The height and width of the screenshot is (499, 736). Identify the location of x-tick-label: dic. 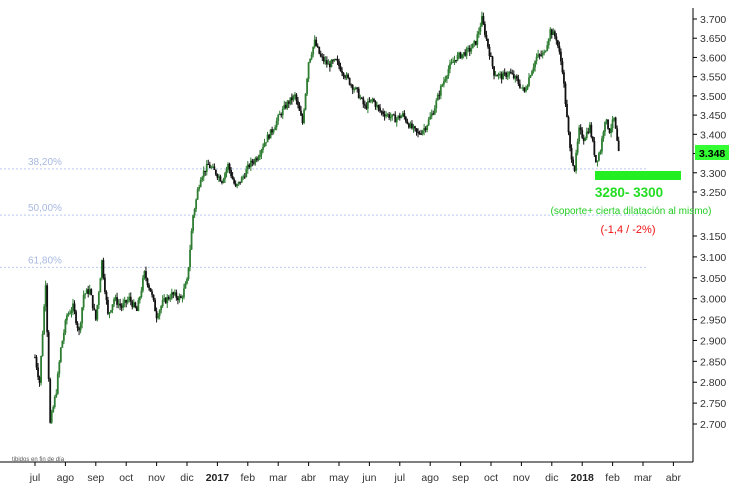
(186, 478).